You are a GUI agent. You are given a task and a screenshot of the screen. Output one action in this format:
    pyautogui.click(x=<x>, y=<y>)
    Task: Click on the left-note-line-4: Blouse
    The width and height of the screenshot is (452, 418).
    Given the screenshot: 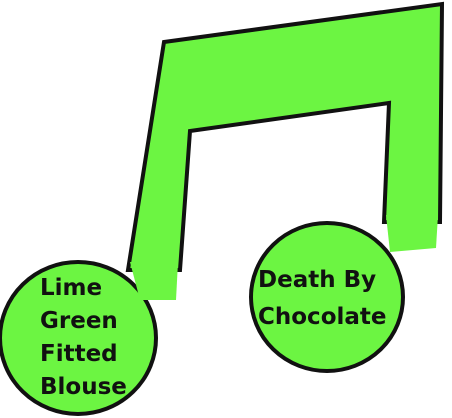 What is the action you would take?
    pyautogui.click(x=83, y=387)
    